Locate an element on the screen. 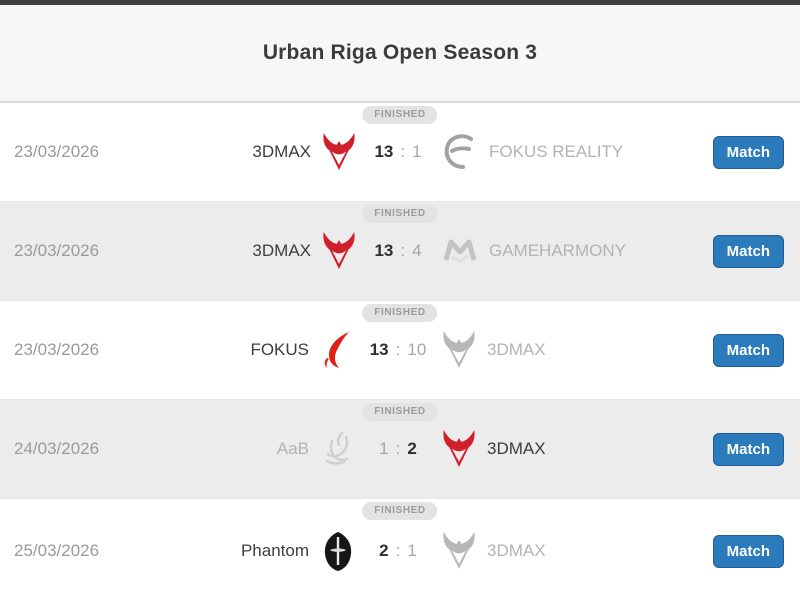 This screenshot has height=603, width=800. score: 13 : 1 is located at coordinates (398, 152).